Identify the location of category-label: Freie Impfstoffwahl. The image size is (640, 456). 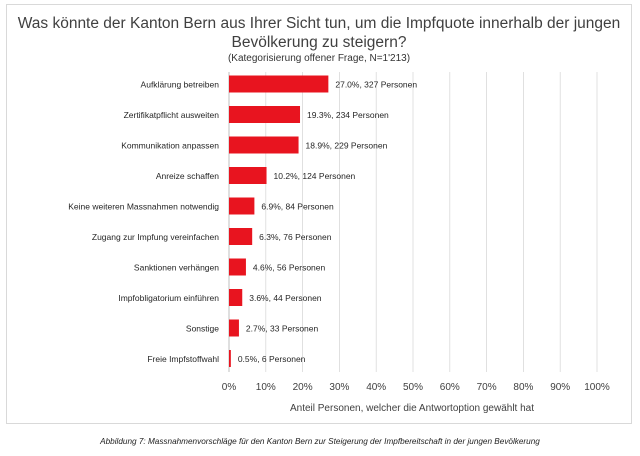
(183, 359).